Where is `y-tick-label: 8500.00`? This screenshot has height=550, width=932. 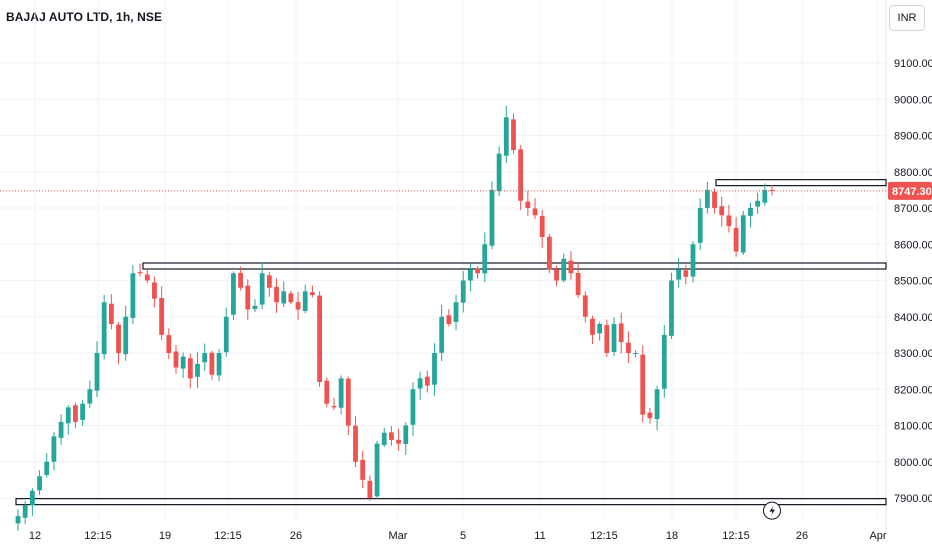
y-tick-label: 8500.00 is located at coordinates (913, 282).